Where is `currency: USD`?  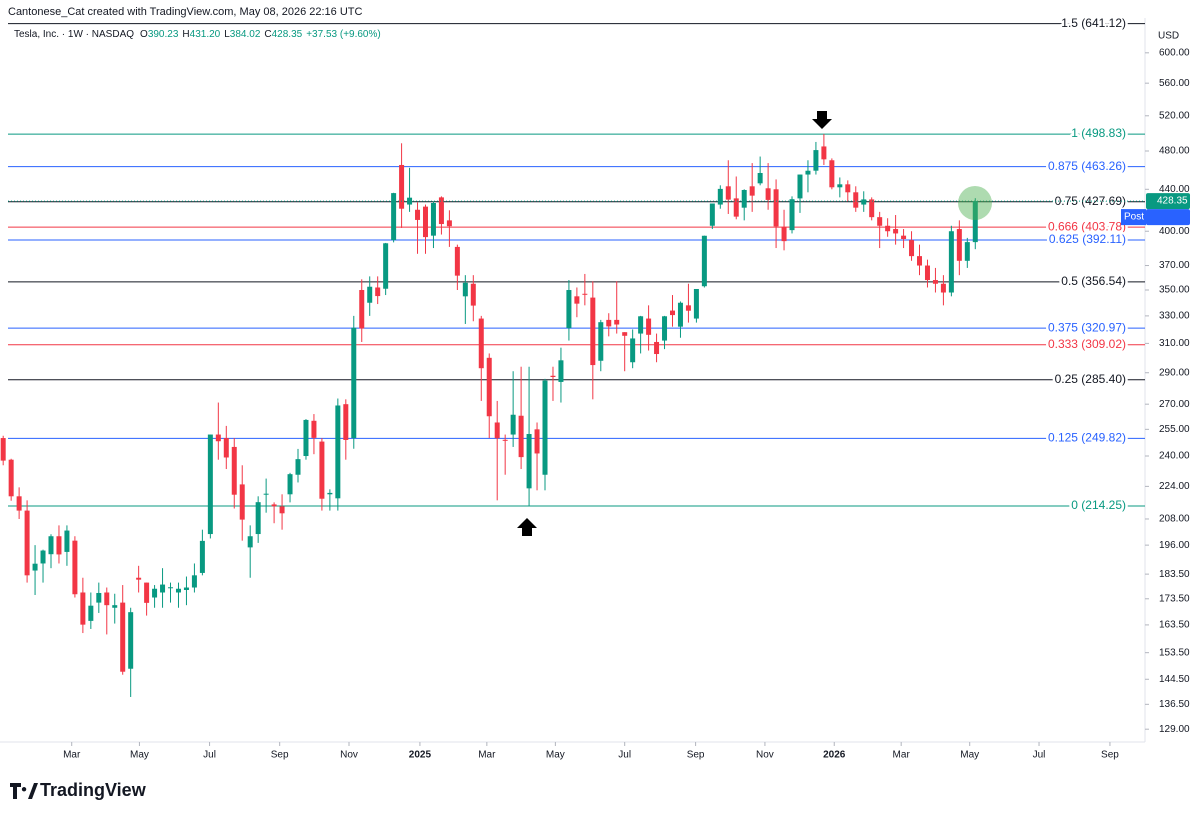 currency: USD is located at coordinates (1168, 36).